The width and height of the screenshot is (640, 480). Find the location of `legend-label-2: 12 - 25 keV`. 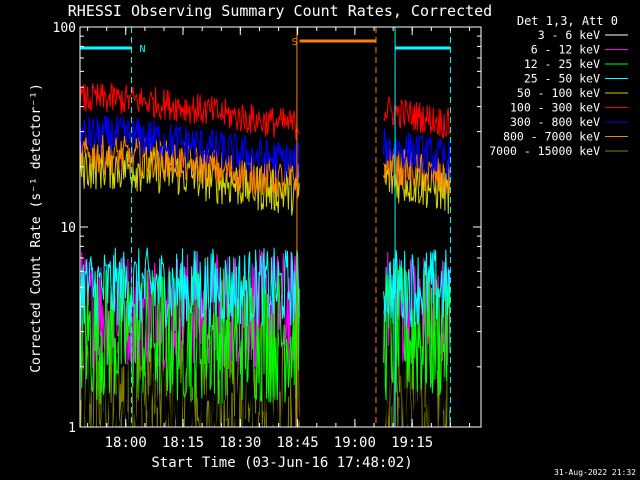

legend-label-2: 12 - 25 keV is located at coordinates (562, 64).